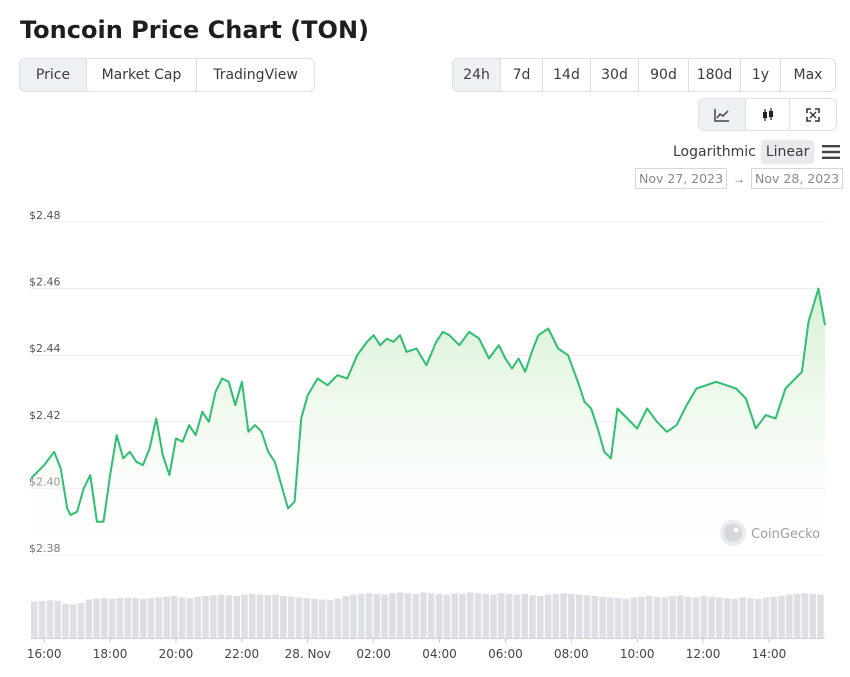 The height and width of the screenshot is (677, 850). Describe the element at coordinates (664, 75) in the screenshot. I see `range-90d-button: 90d` at that location.